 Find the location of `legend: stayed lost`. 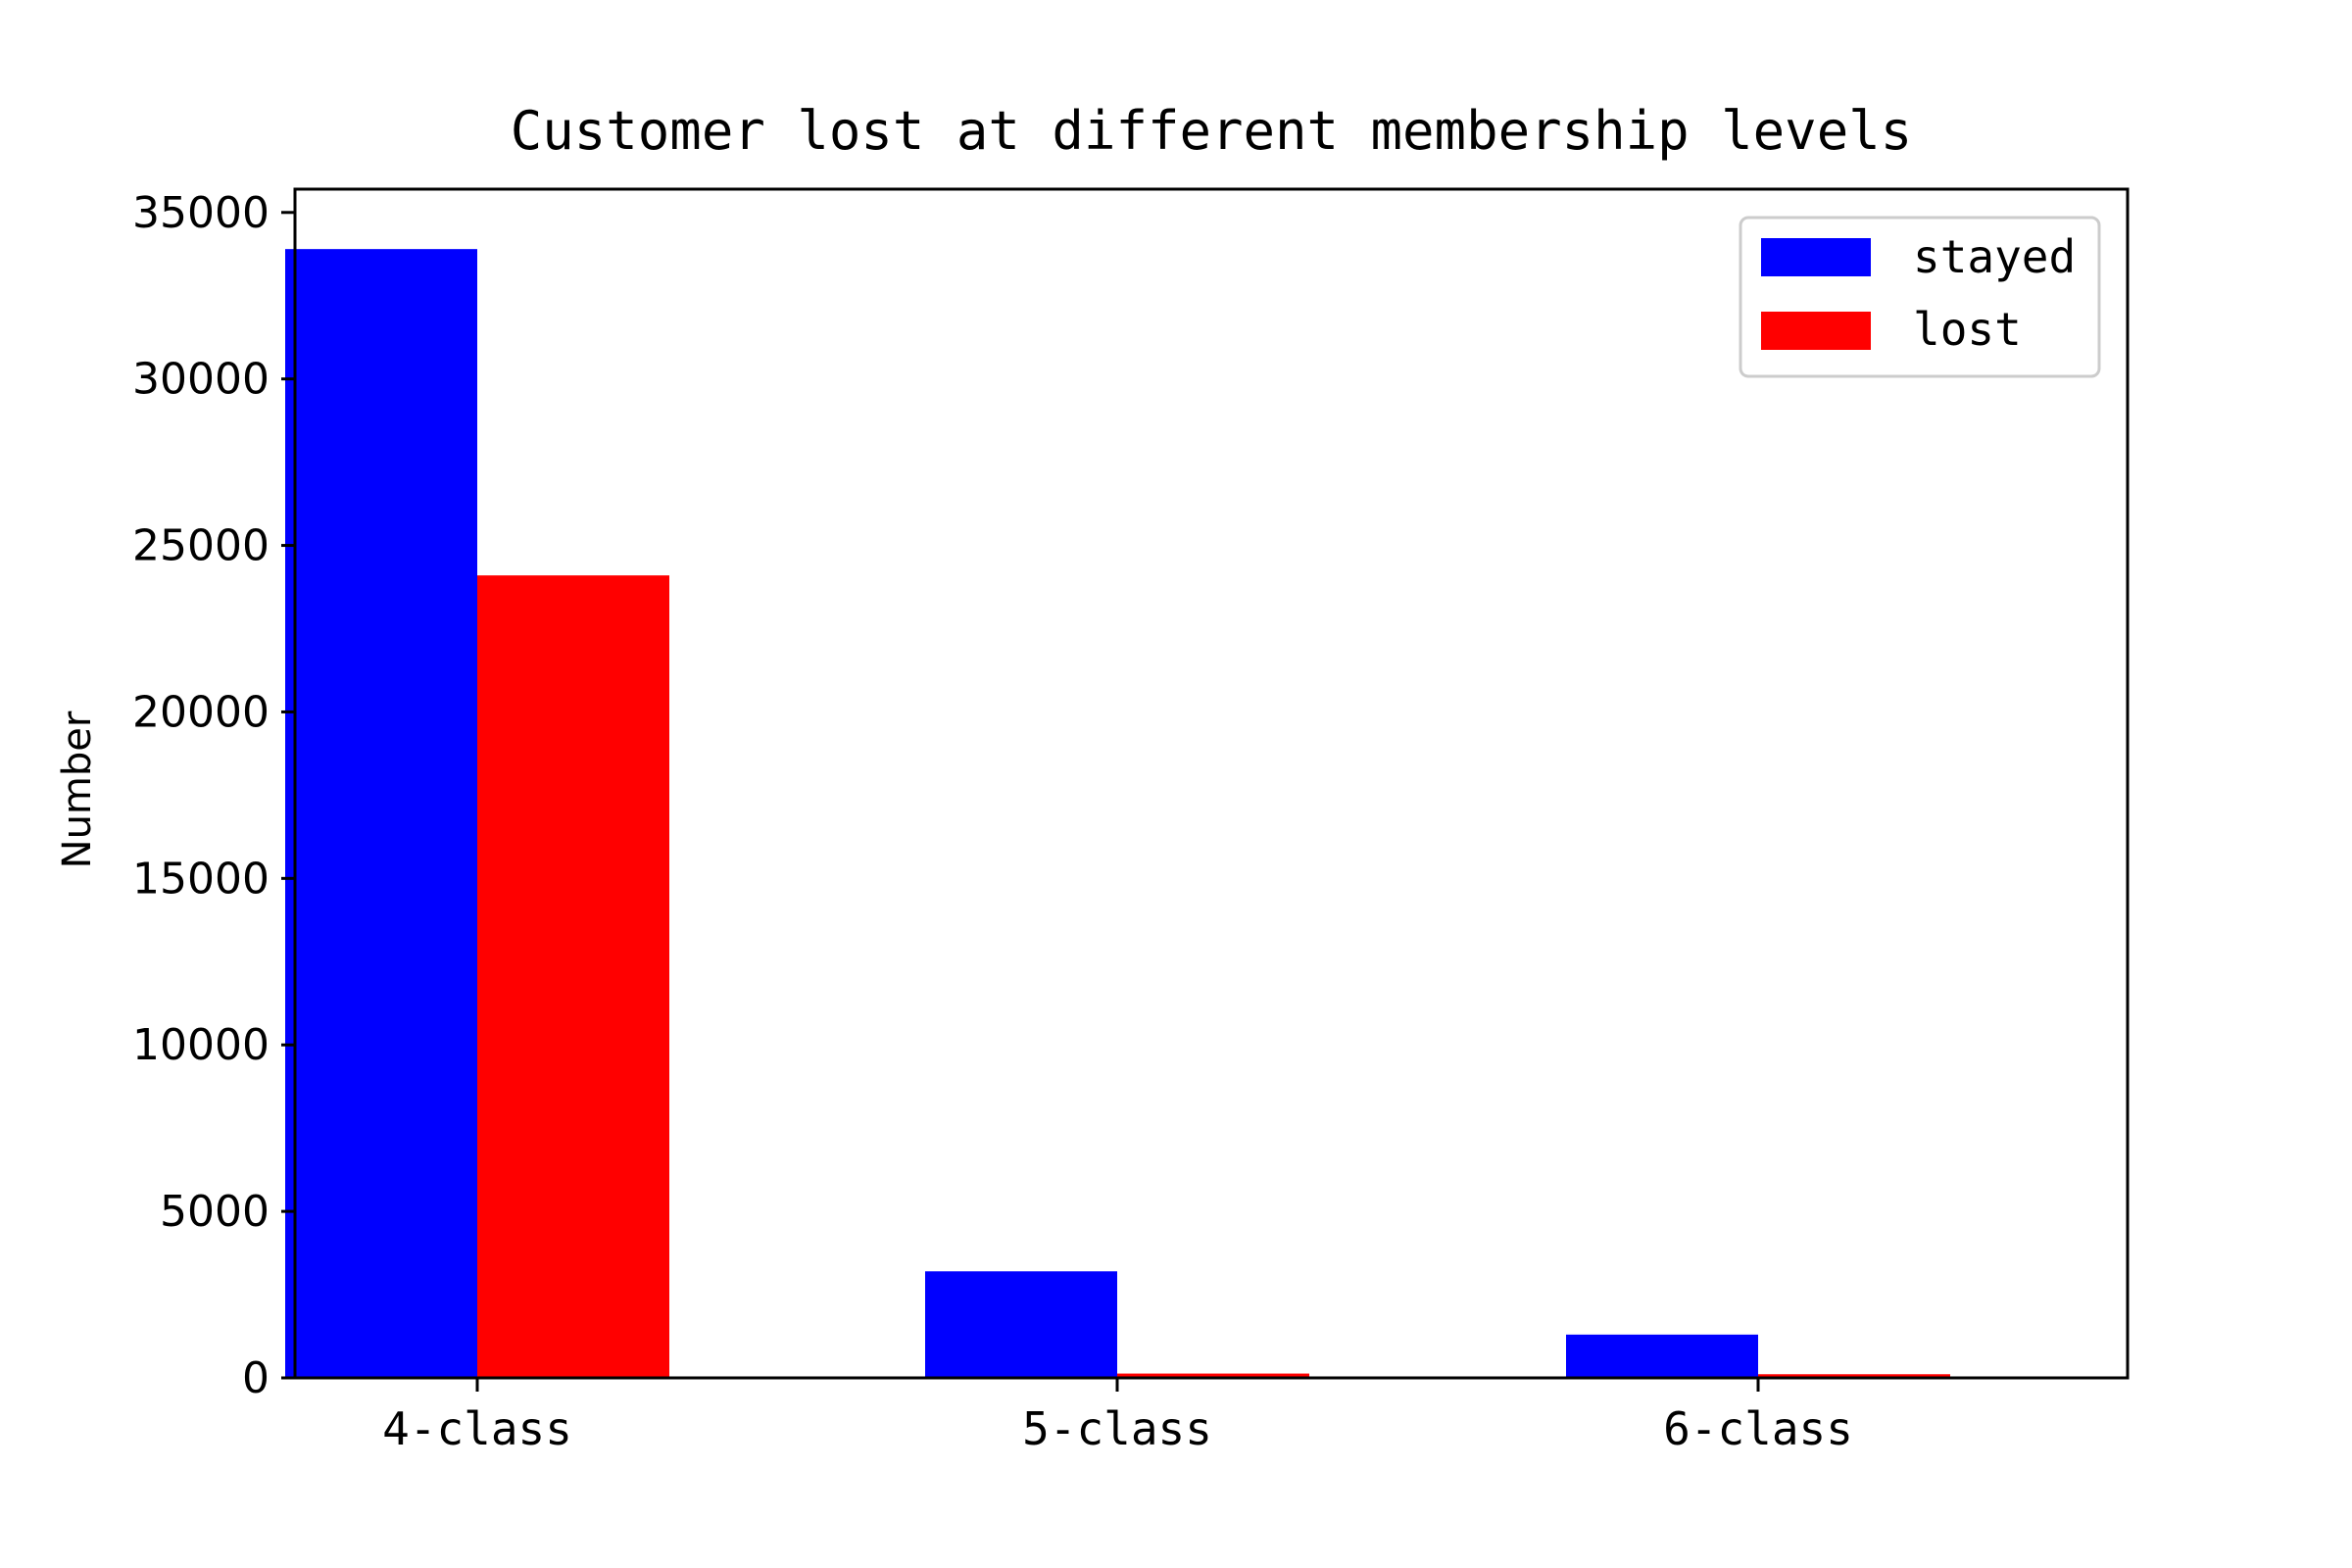

legend: stayed lost is located at coordinates (1920, 297).